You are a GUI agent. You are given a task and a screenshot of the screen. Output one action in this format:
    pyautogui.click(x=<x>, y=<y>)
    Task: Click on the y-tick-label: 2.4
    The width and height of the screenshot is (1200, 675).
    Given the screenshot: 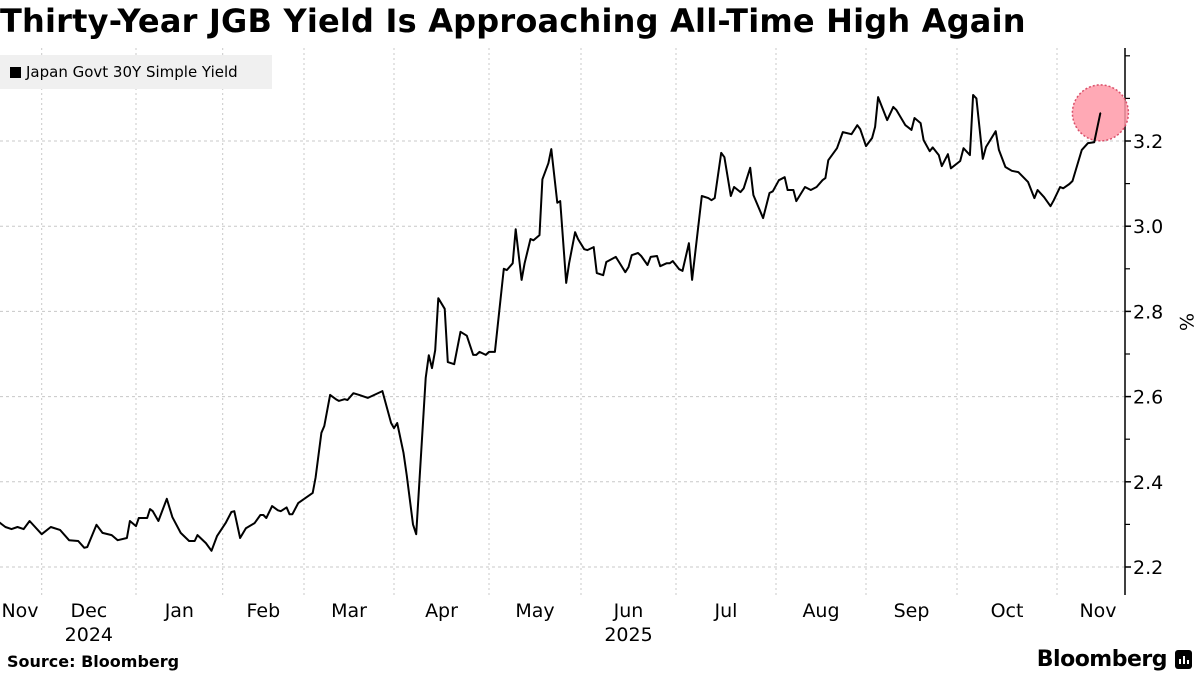 What is the action you would take?
    pyautogui.click(x=1148, y=483)
    